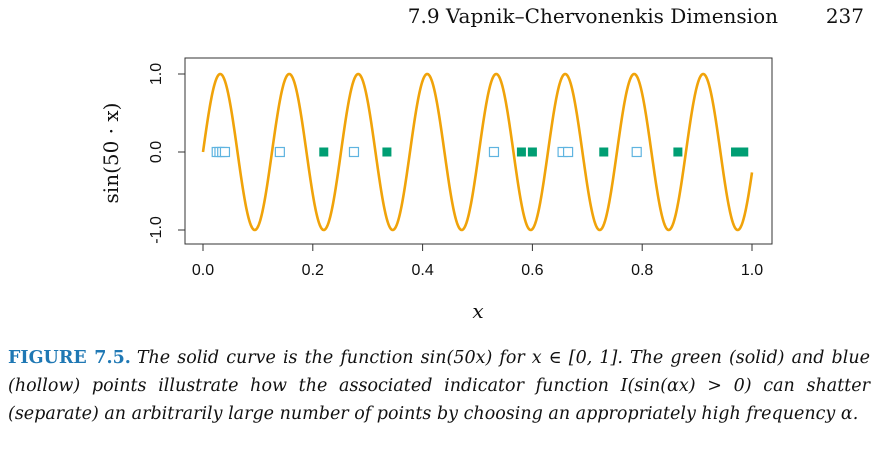 The image size is (876, 462). I want to click on x-tick-label: 0.4, so click(422, 270).